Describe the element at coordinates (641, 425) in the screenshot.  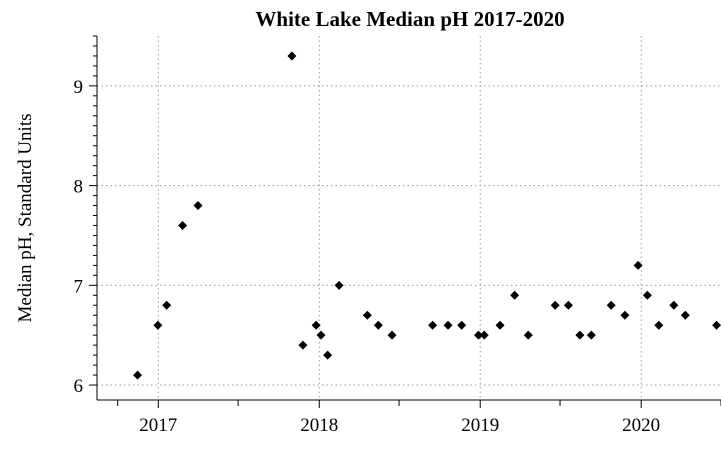
I see `x-tick-label-2020: 2020` at that location.